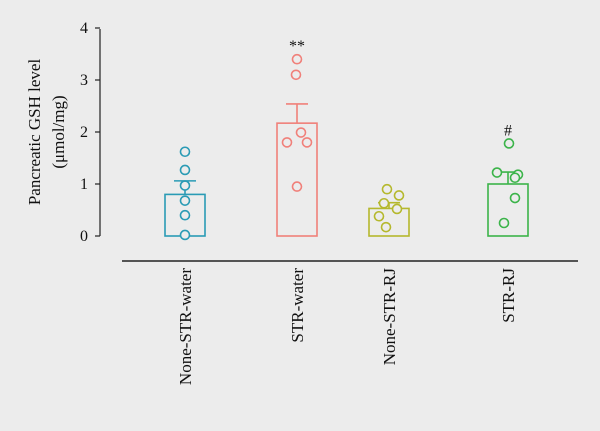 The height and width of the screenshot is (431, 600). What do you see at coordinates (84, 132) in the screenshot?
I see `y-tick-label: 2` at bounding box center [84, 132].